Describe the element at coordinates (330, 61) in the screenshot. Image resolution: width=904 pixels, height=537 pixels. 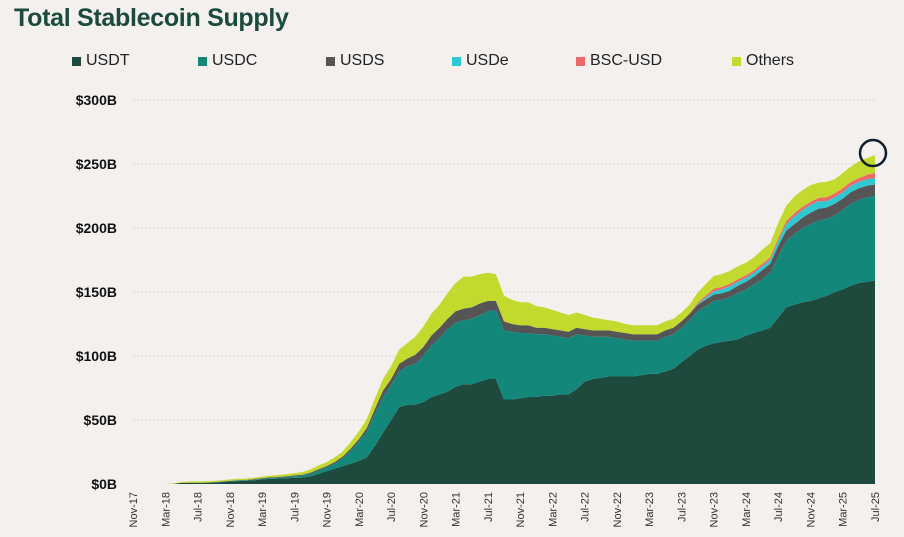
I see `legend-swatch-usds` at that location.